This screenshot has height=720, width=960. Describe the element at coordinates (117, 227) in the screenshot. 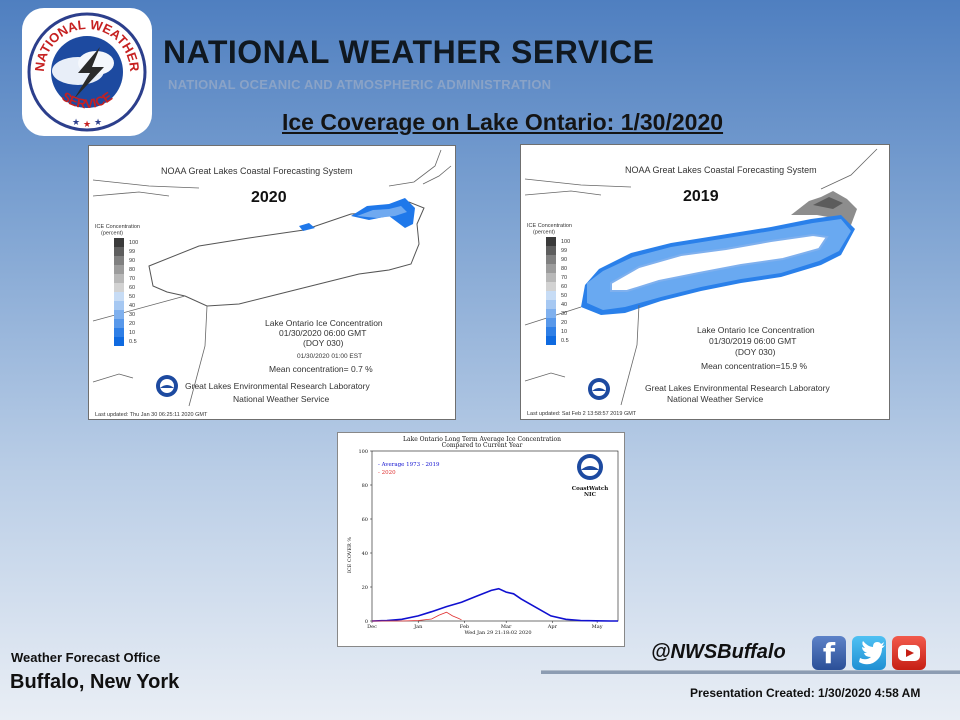

I see `legend-title: ICE Concentration` at that location.